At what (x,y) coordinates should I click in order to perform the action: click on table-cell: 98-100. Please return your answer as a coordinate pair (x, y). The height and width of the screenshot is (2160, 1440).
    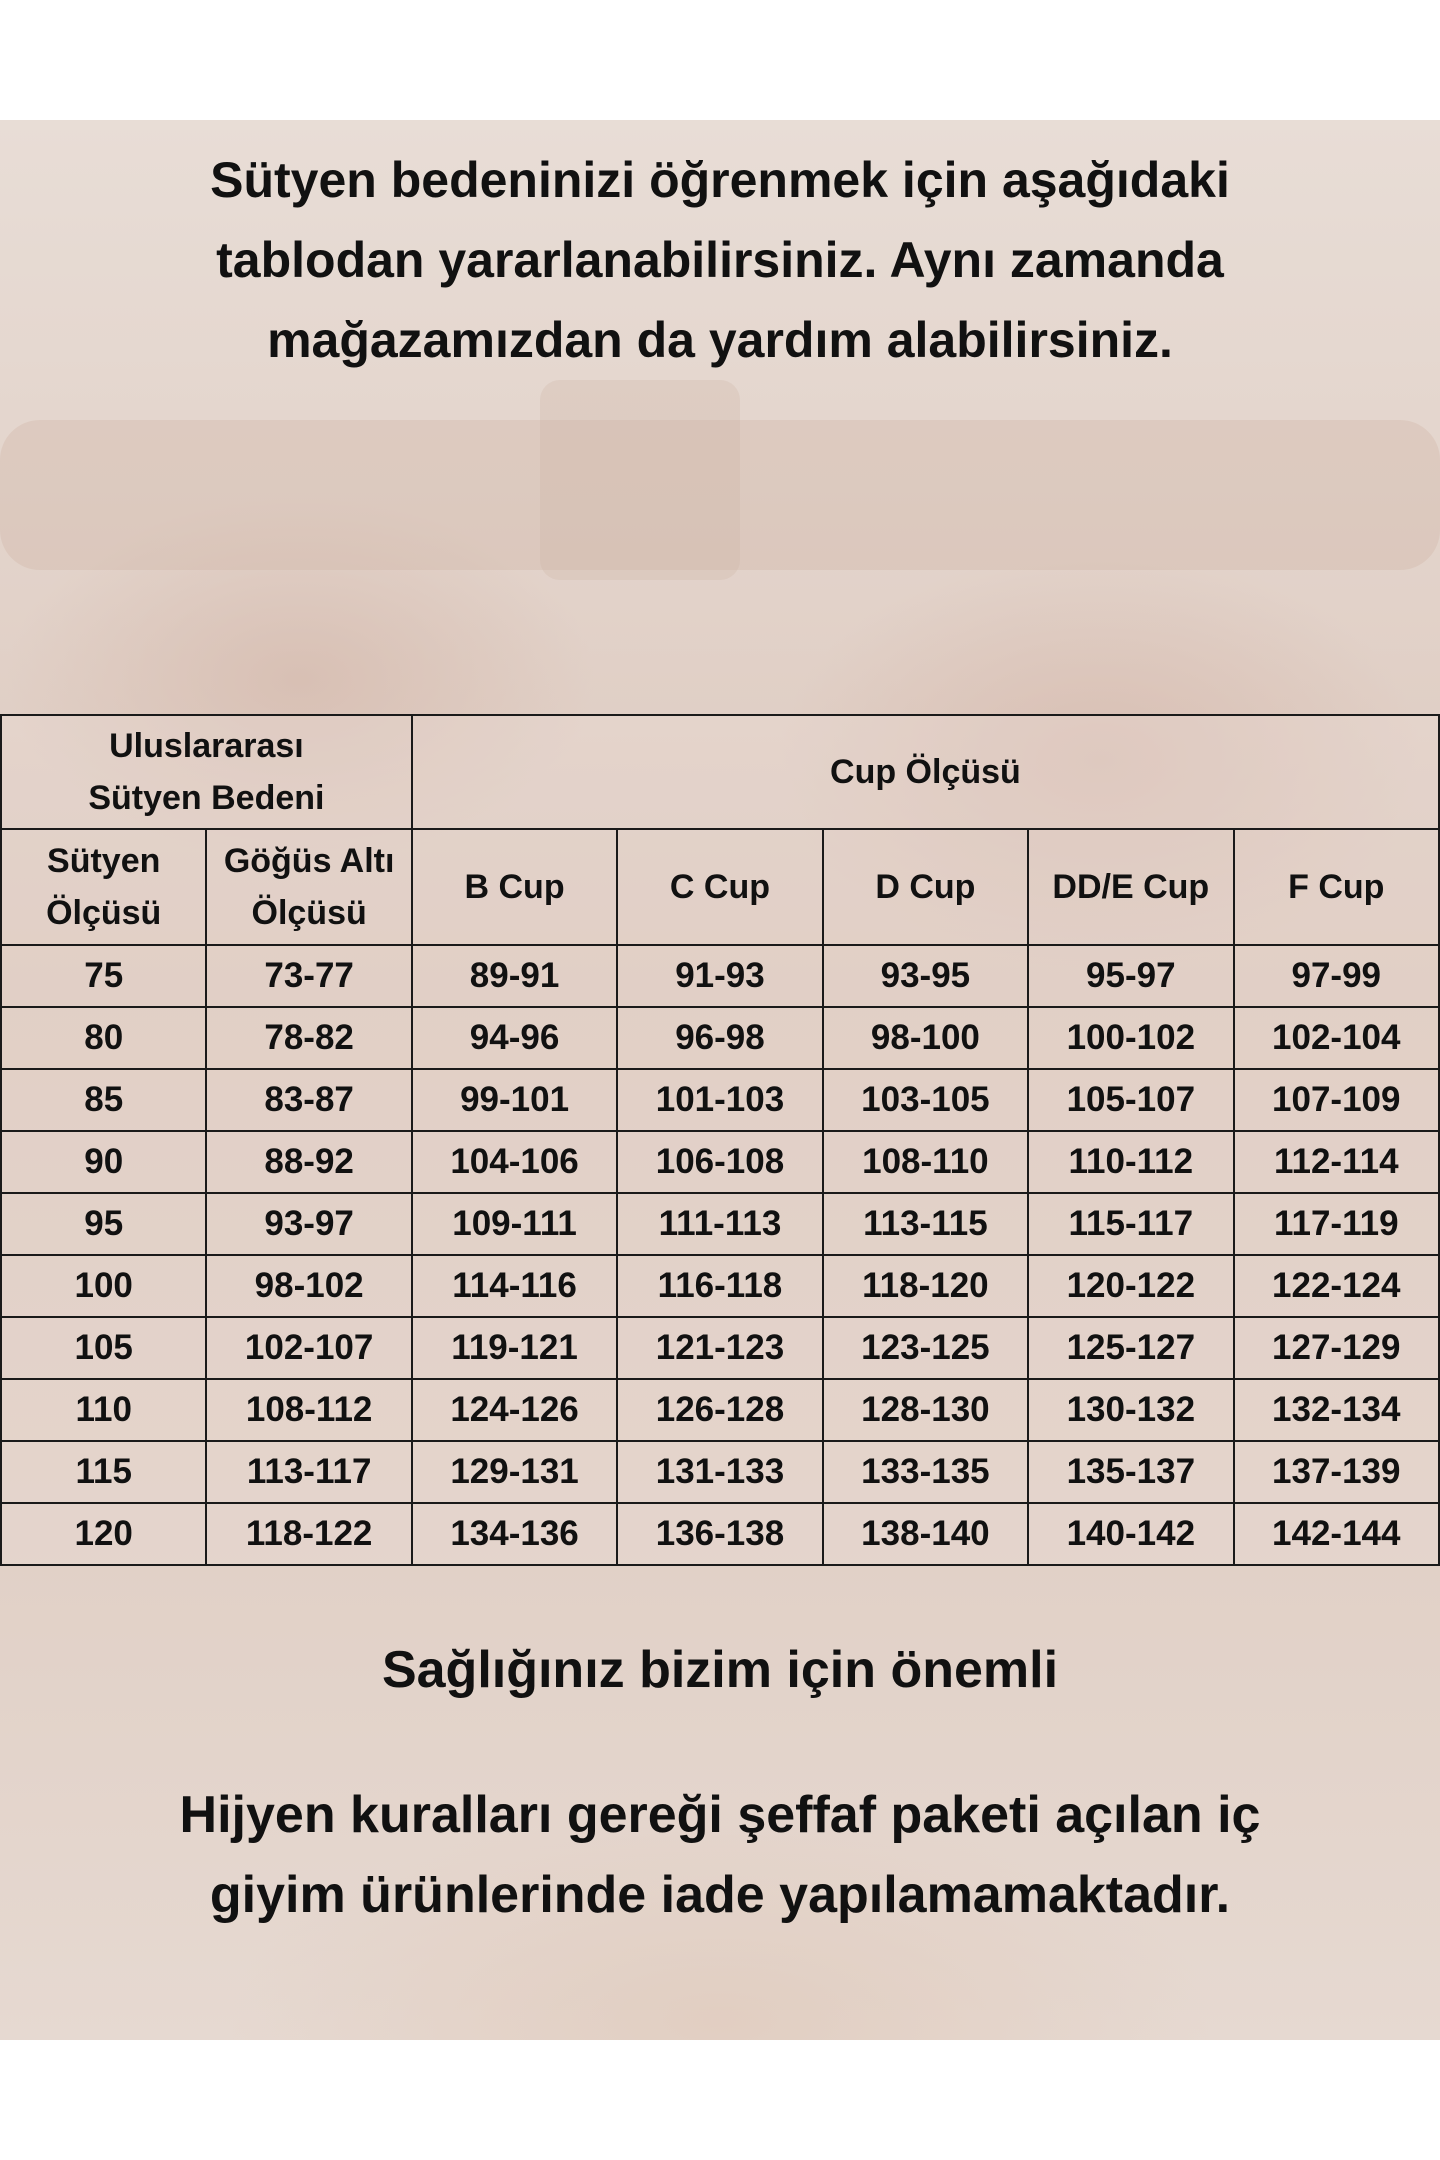
    Looking at the image, I should click on (925, 1038).